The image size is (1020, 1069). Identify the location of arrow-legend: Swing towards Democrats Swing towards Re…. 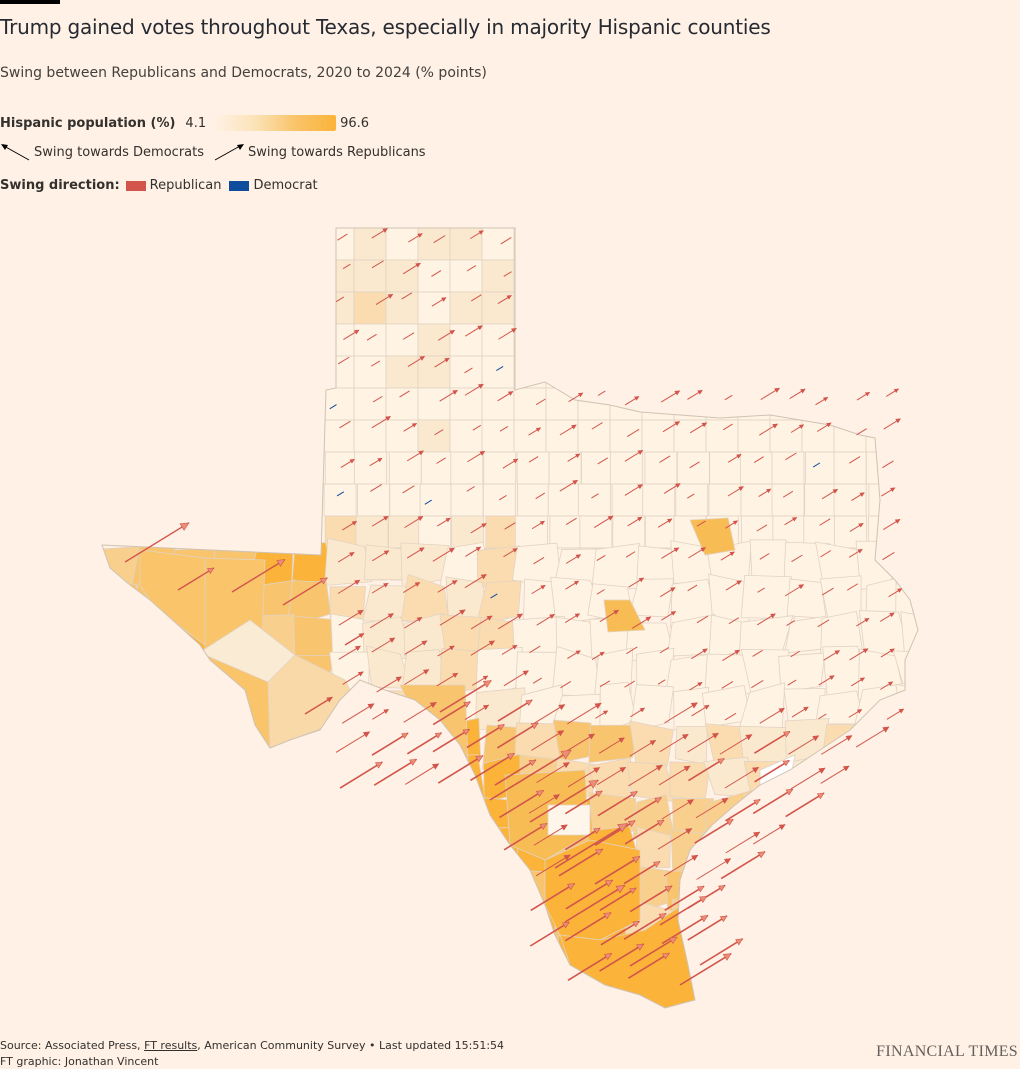
(213, 152).